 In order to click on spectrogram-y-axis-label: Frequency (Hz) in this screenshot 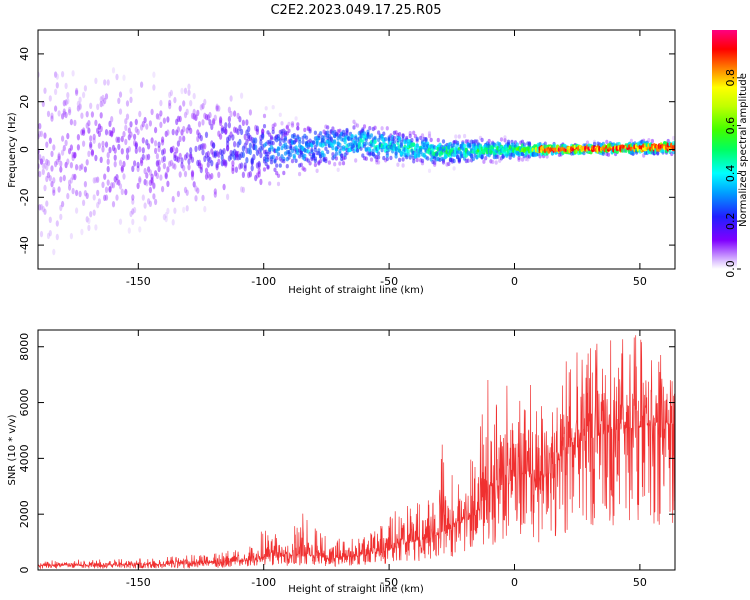, I will do `click(12, 150)`.